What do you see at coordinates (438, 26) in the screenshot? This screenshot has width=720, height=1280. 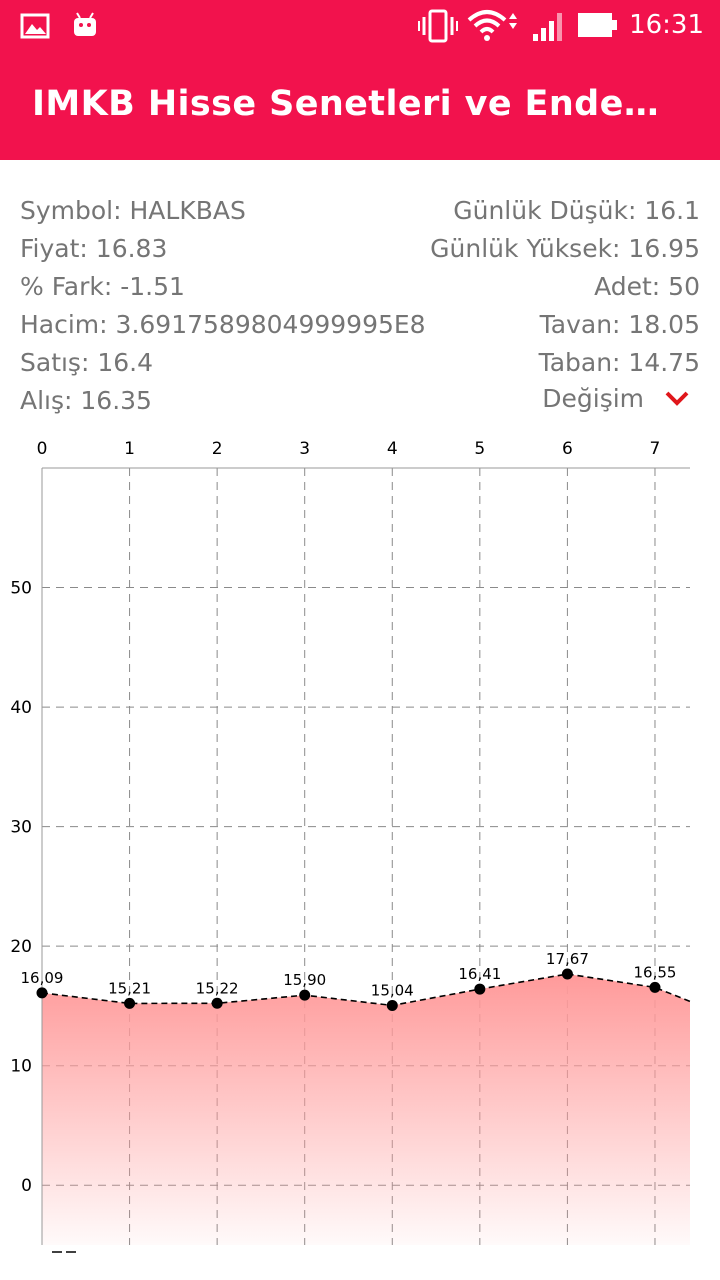 I see `vibrate-icon` at bounding box center [438, 26].